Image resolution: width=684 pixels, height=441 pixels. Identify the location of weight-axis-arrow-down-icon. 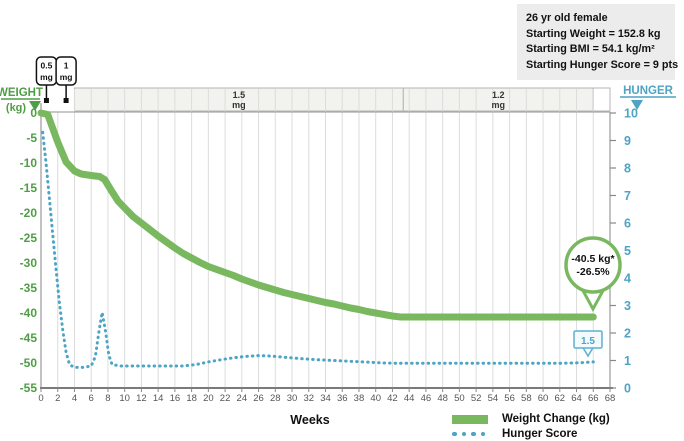
(35, 106).